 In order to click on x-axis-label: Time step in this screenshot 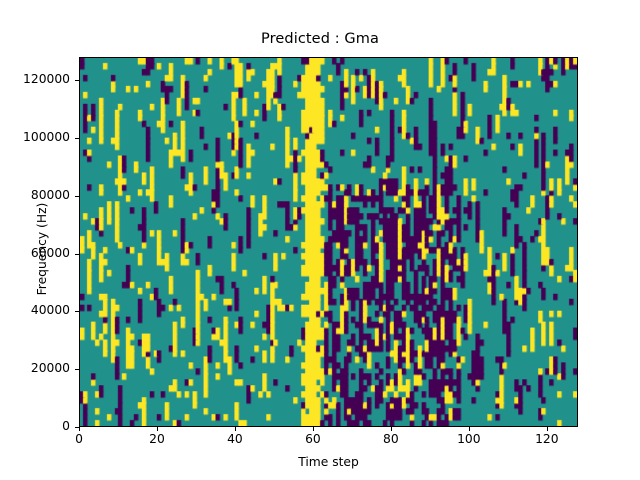, I will do `click(328, 462)`.